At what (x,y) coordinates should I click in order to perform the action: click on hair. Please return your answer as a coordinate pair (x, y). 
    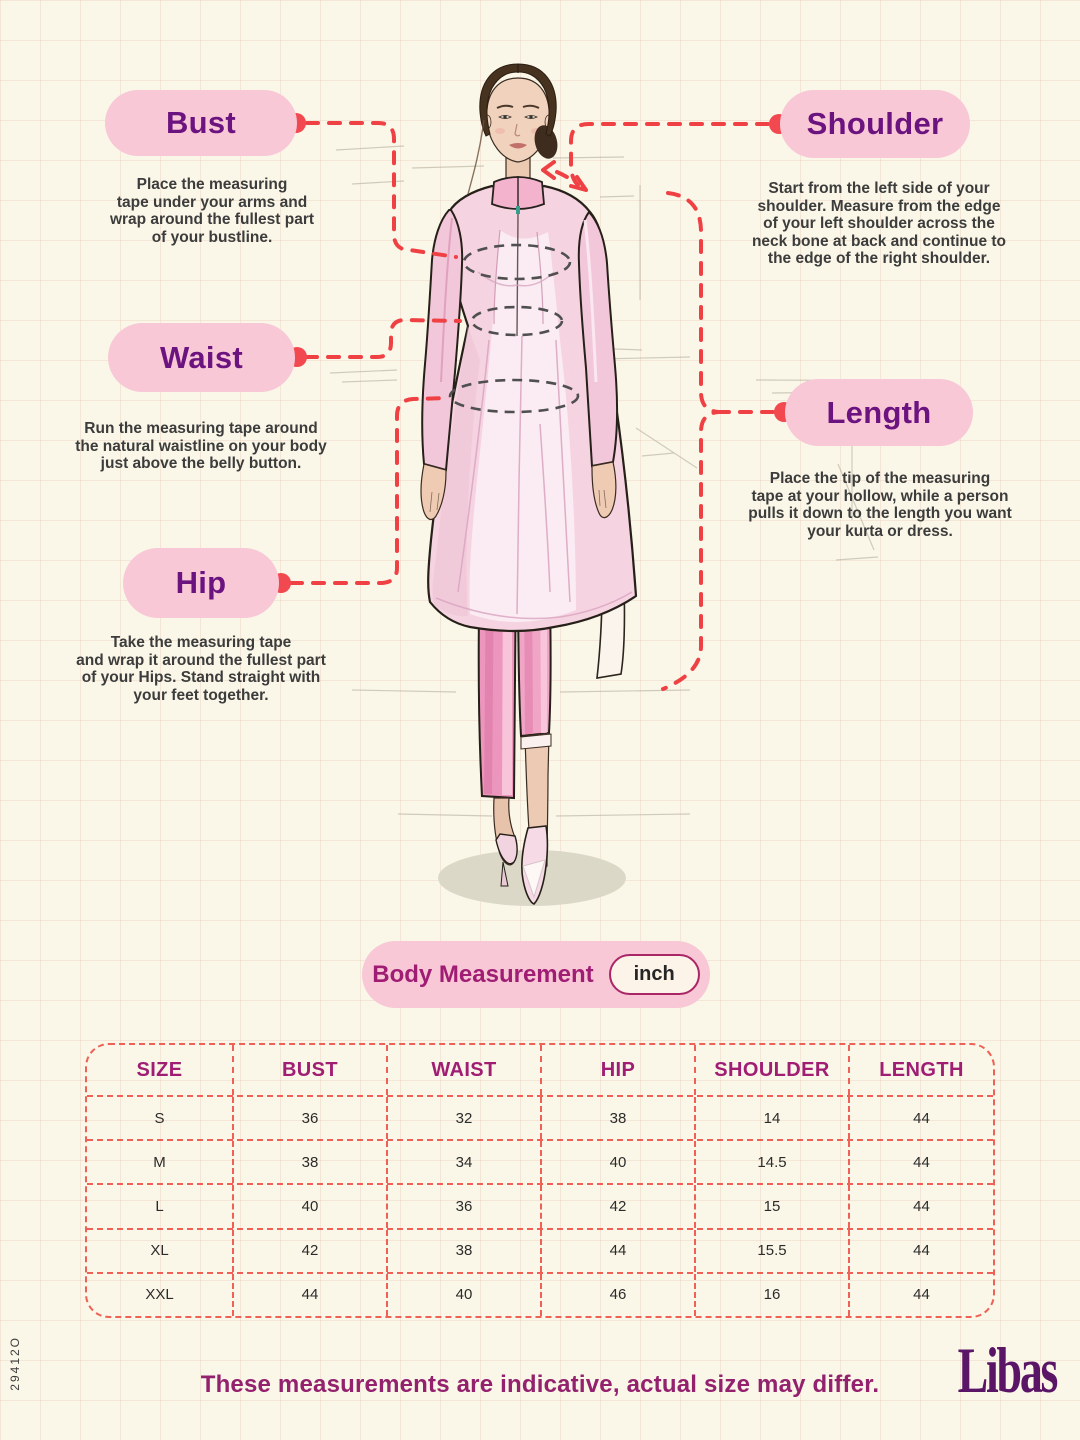
    Looking at the image, I should click on (512, 129).